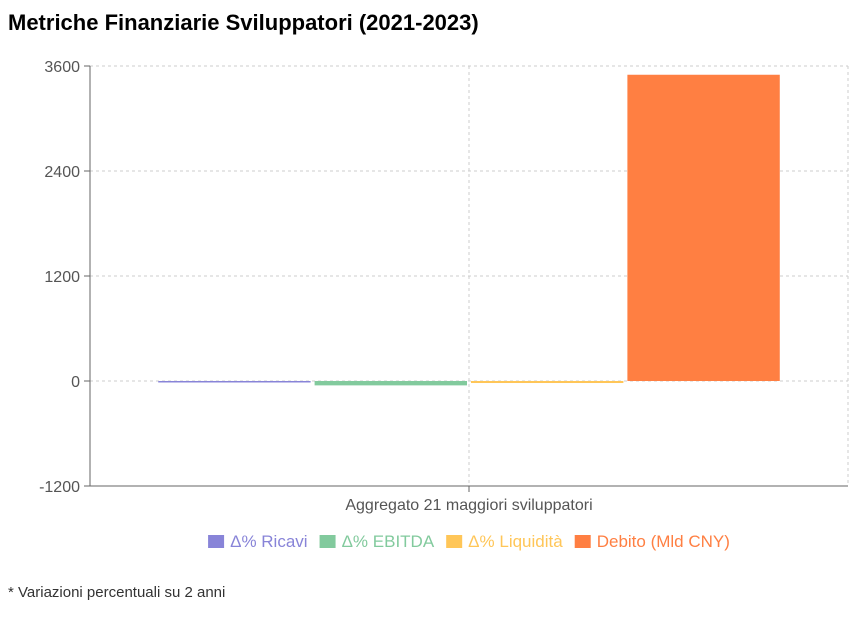 This screenshot has height=620, width=853. What do you see at coordinates (268, 541) in the screenshot?
I see `legend-label: Δ% Ricavi` at bounding box center [268, 541].